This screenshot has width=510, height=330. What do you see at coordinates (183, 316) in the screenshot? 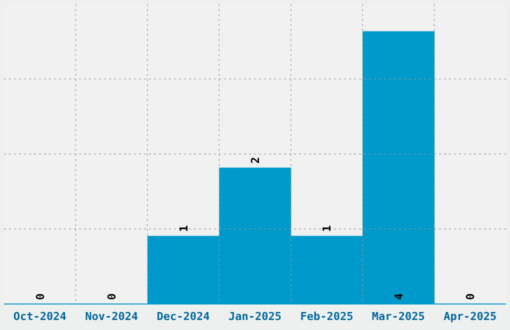
I see `x-tick-label: Dec-2024` at bounding box center [183, 316].